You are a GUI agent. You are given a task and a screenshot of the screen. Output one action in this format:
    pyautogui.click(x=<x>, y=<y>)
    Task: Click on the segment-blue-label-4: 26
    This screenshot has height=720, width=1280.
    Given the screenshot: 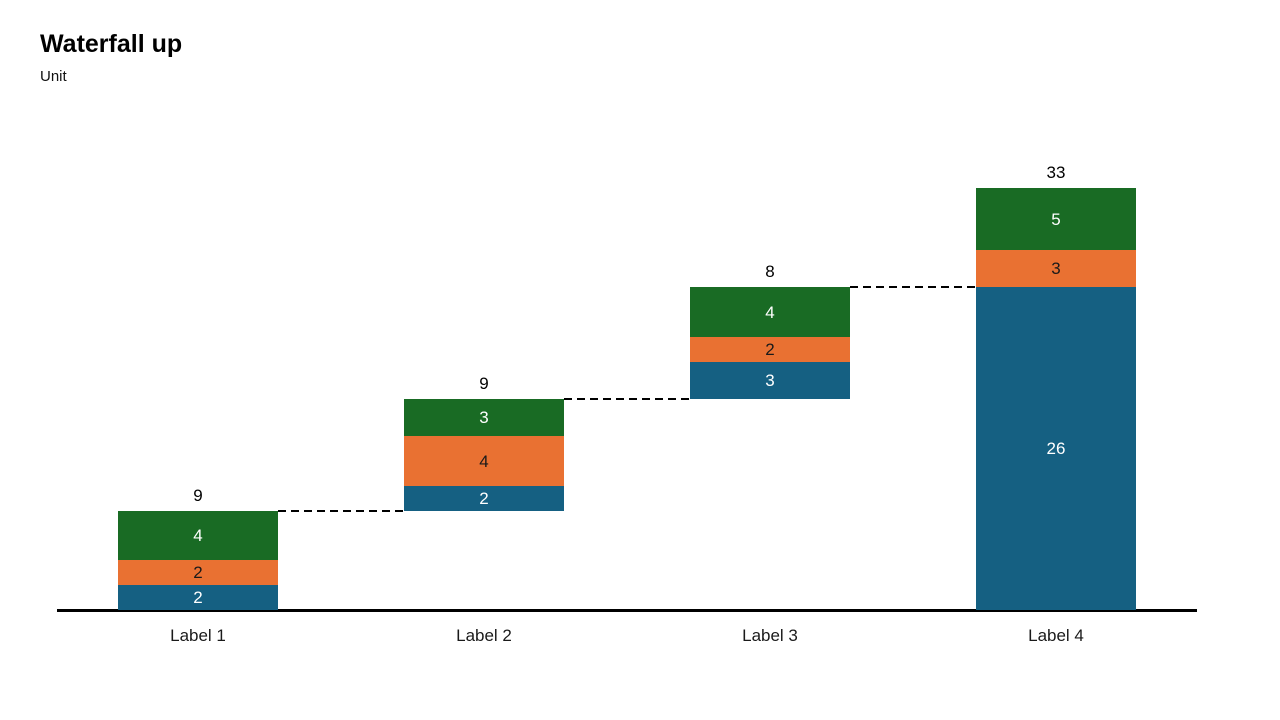 What is the action you would take?
    pyautogui.click(x=1056, y=448)
    